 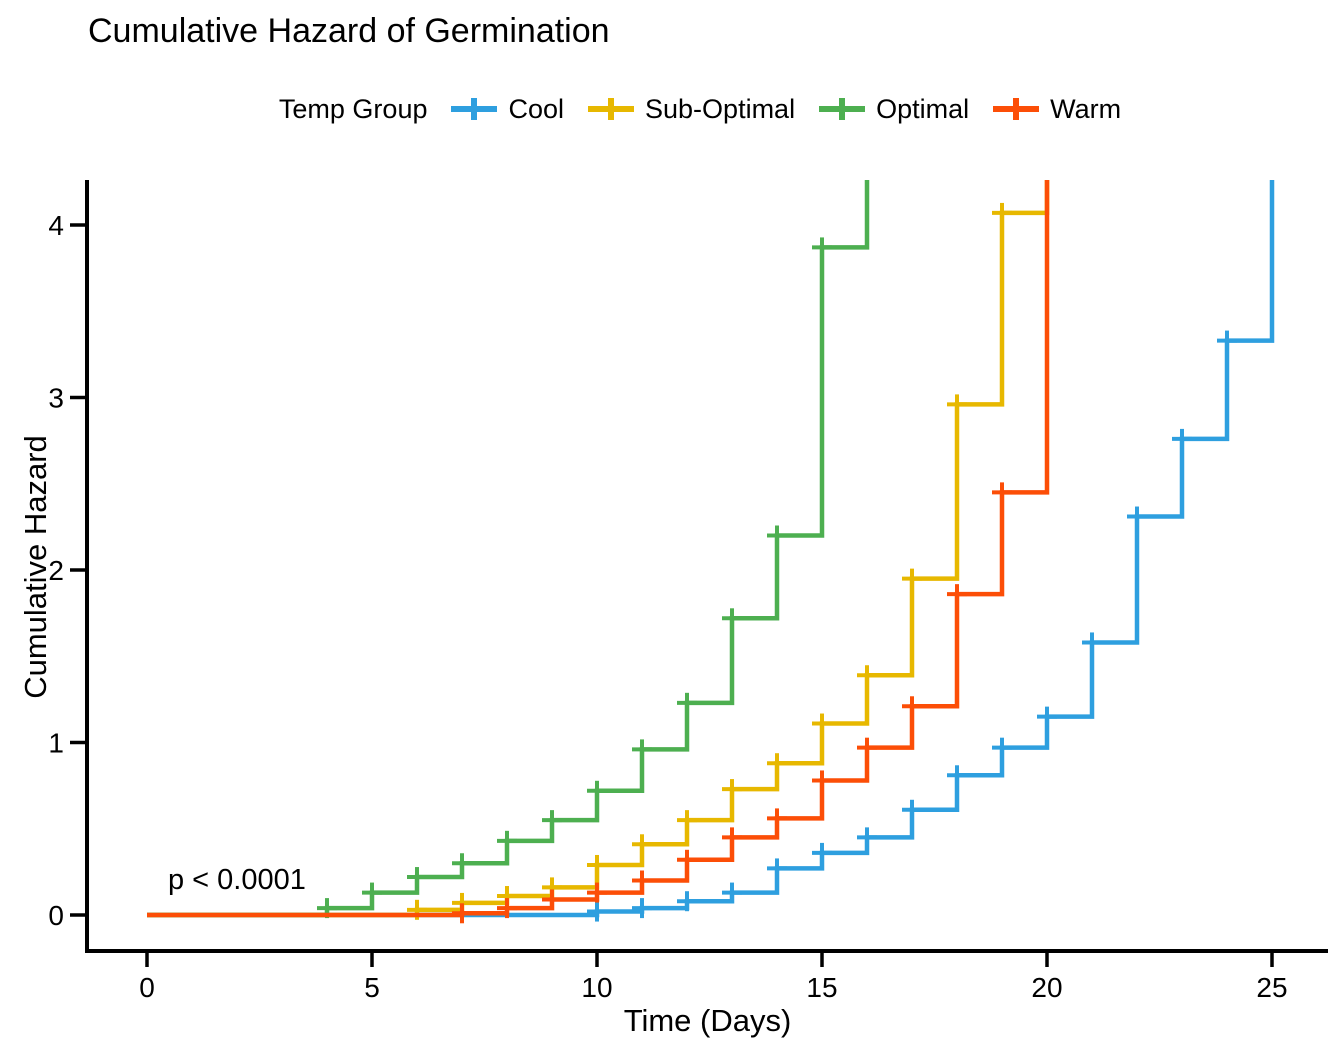 I want to click on legend-title: Temp Group, so click(x=353, y=108).